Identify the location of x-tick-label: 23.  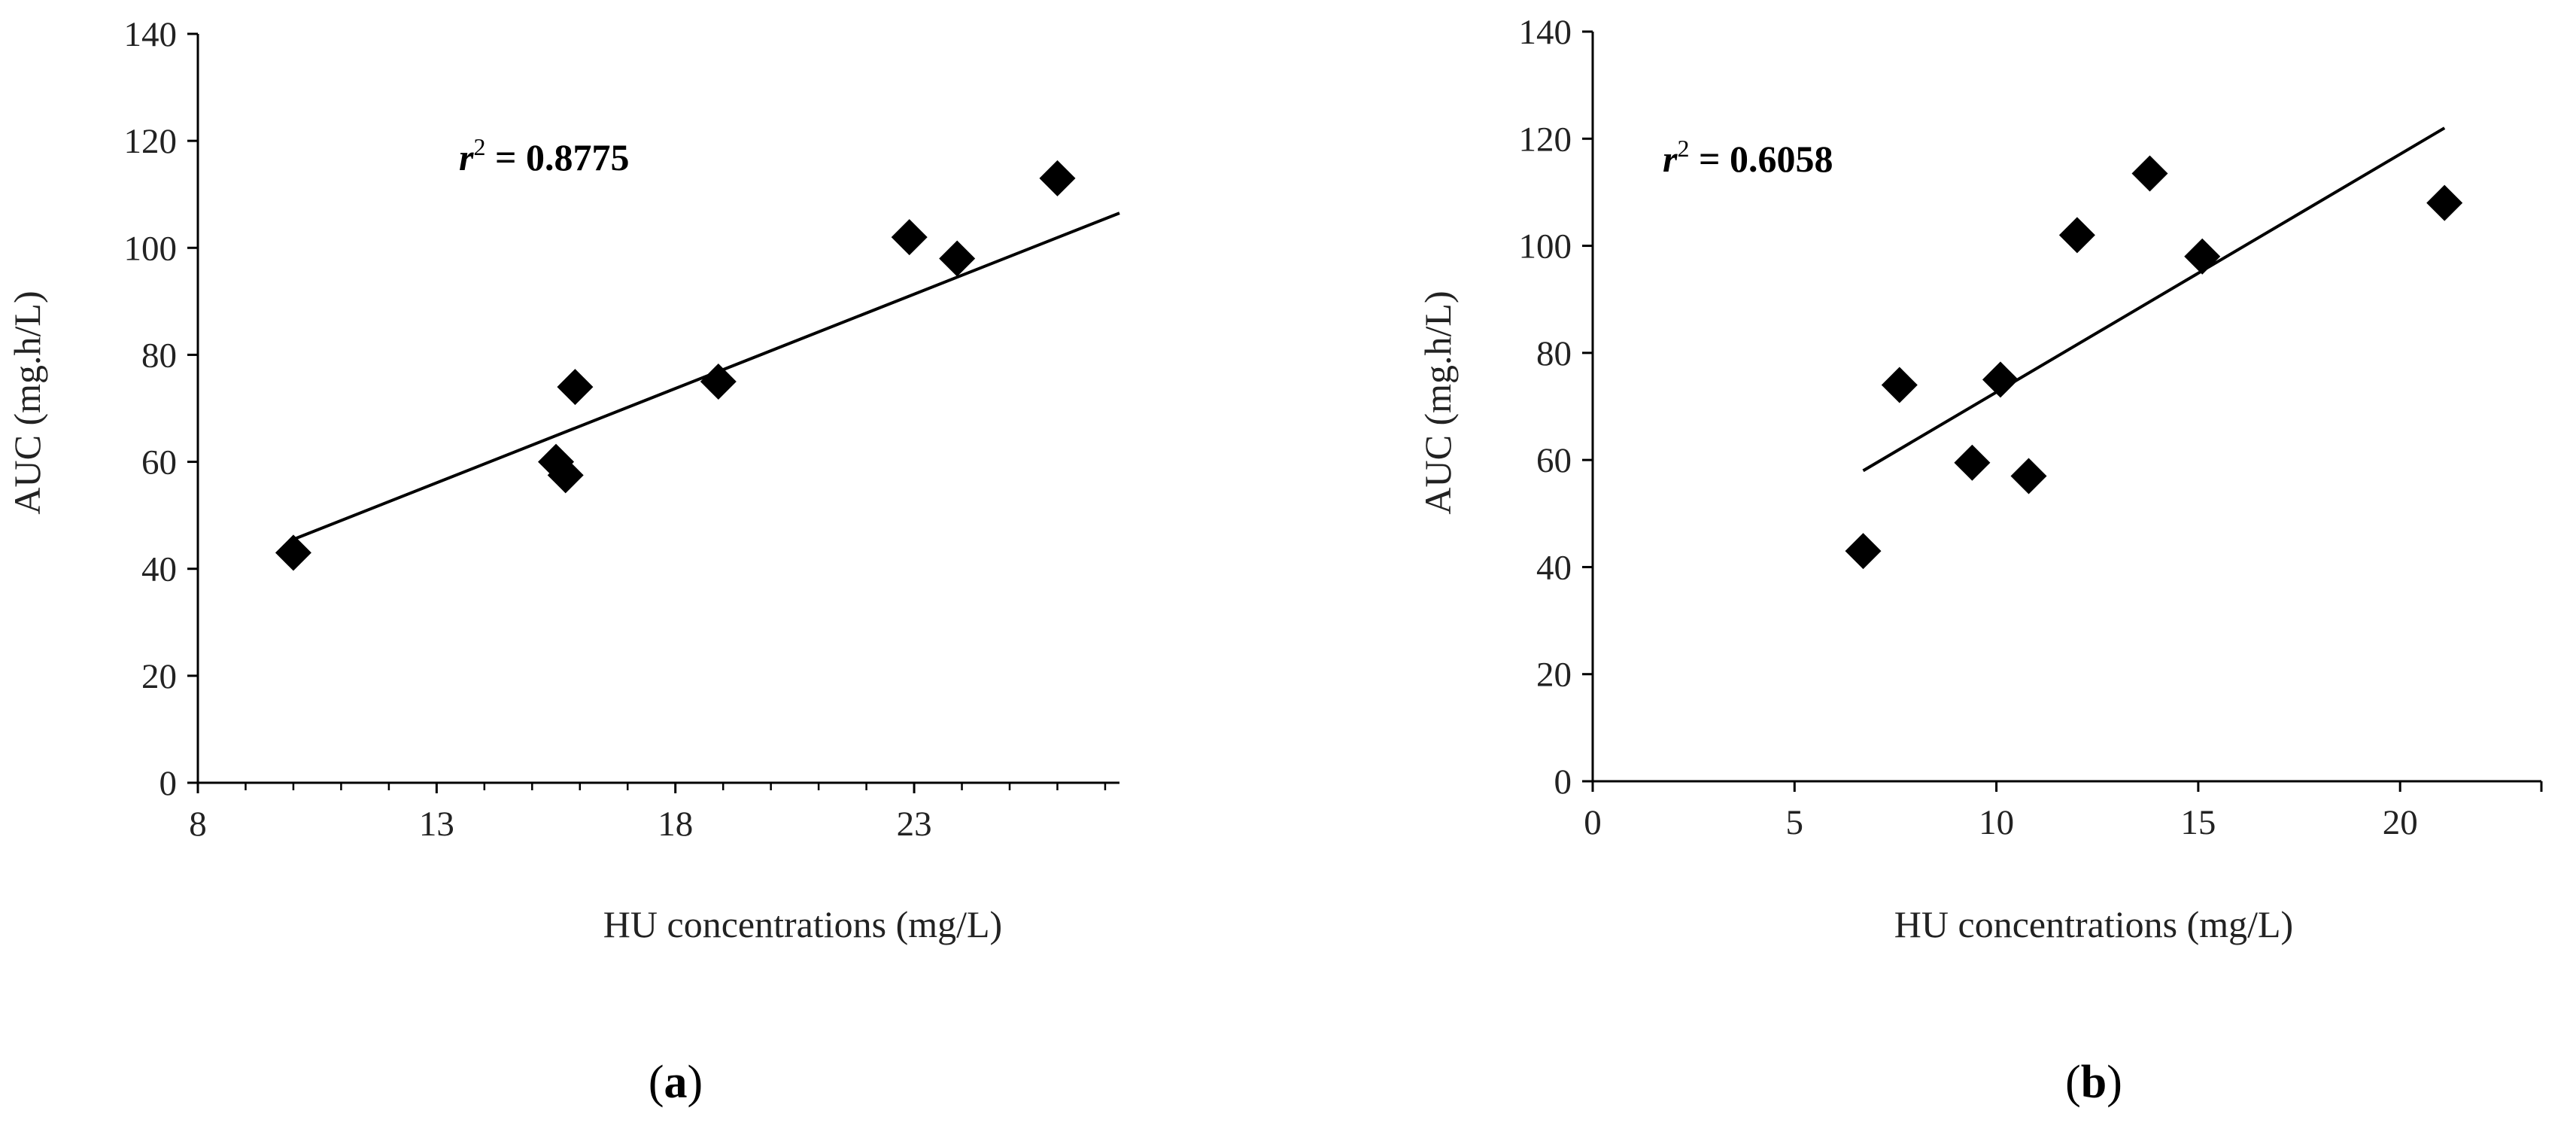
(915, 824).